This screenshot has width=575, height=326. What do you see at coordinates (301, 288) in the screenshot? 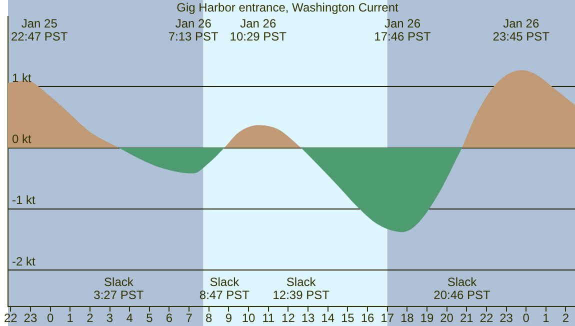
I see `annotation: Slack 12:39 PST` at bounding box center [301, 288].